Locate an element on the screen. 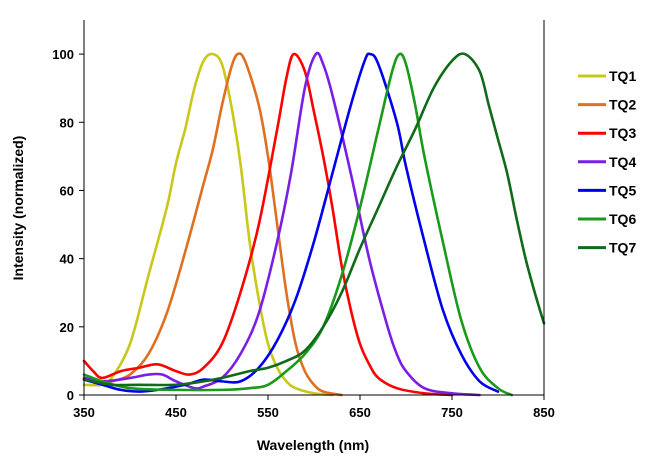 The width and height of the screenshot is (659, 468). y-tick-label: 20 is located at coordinates (67, 327).